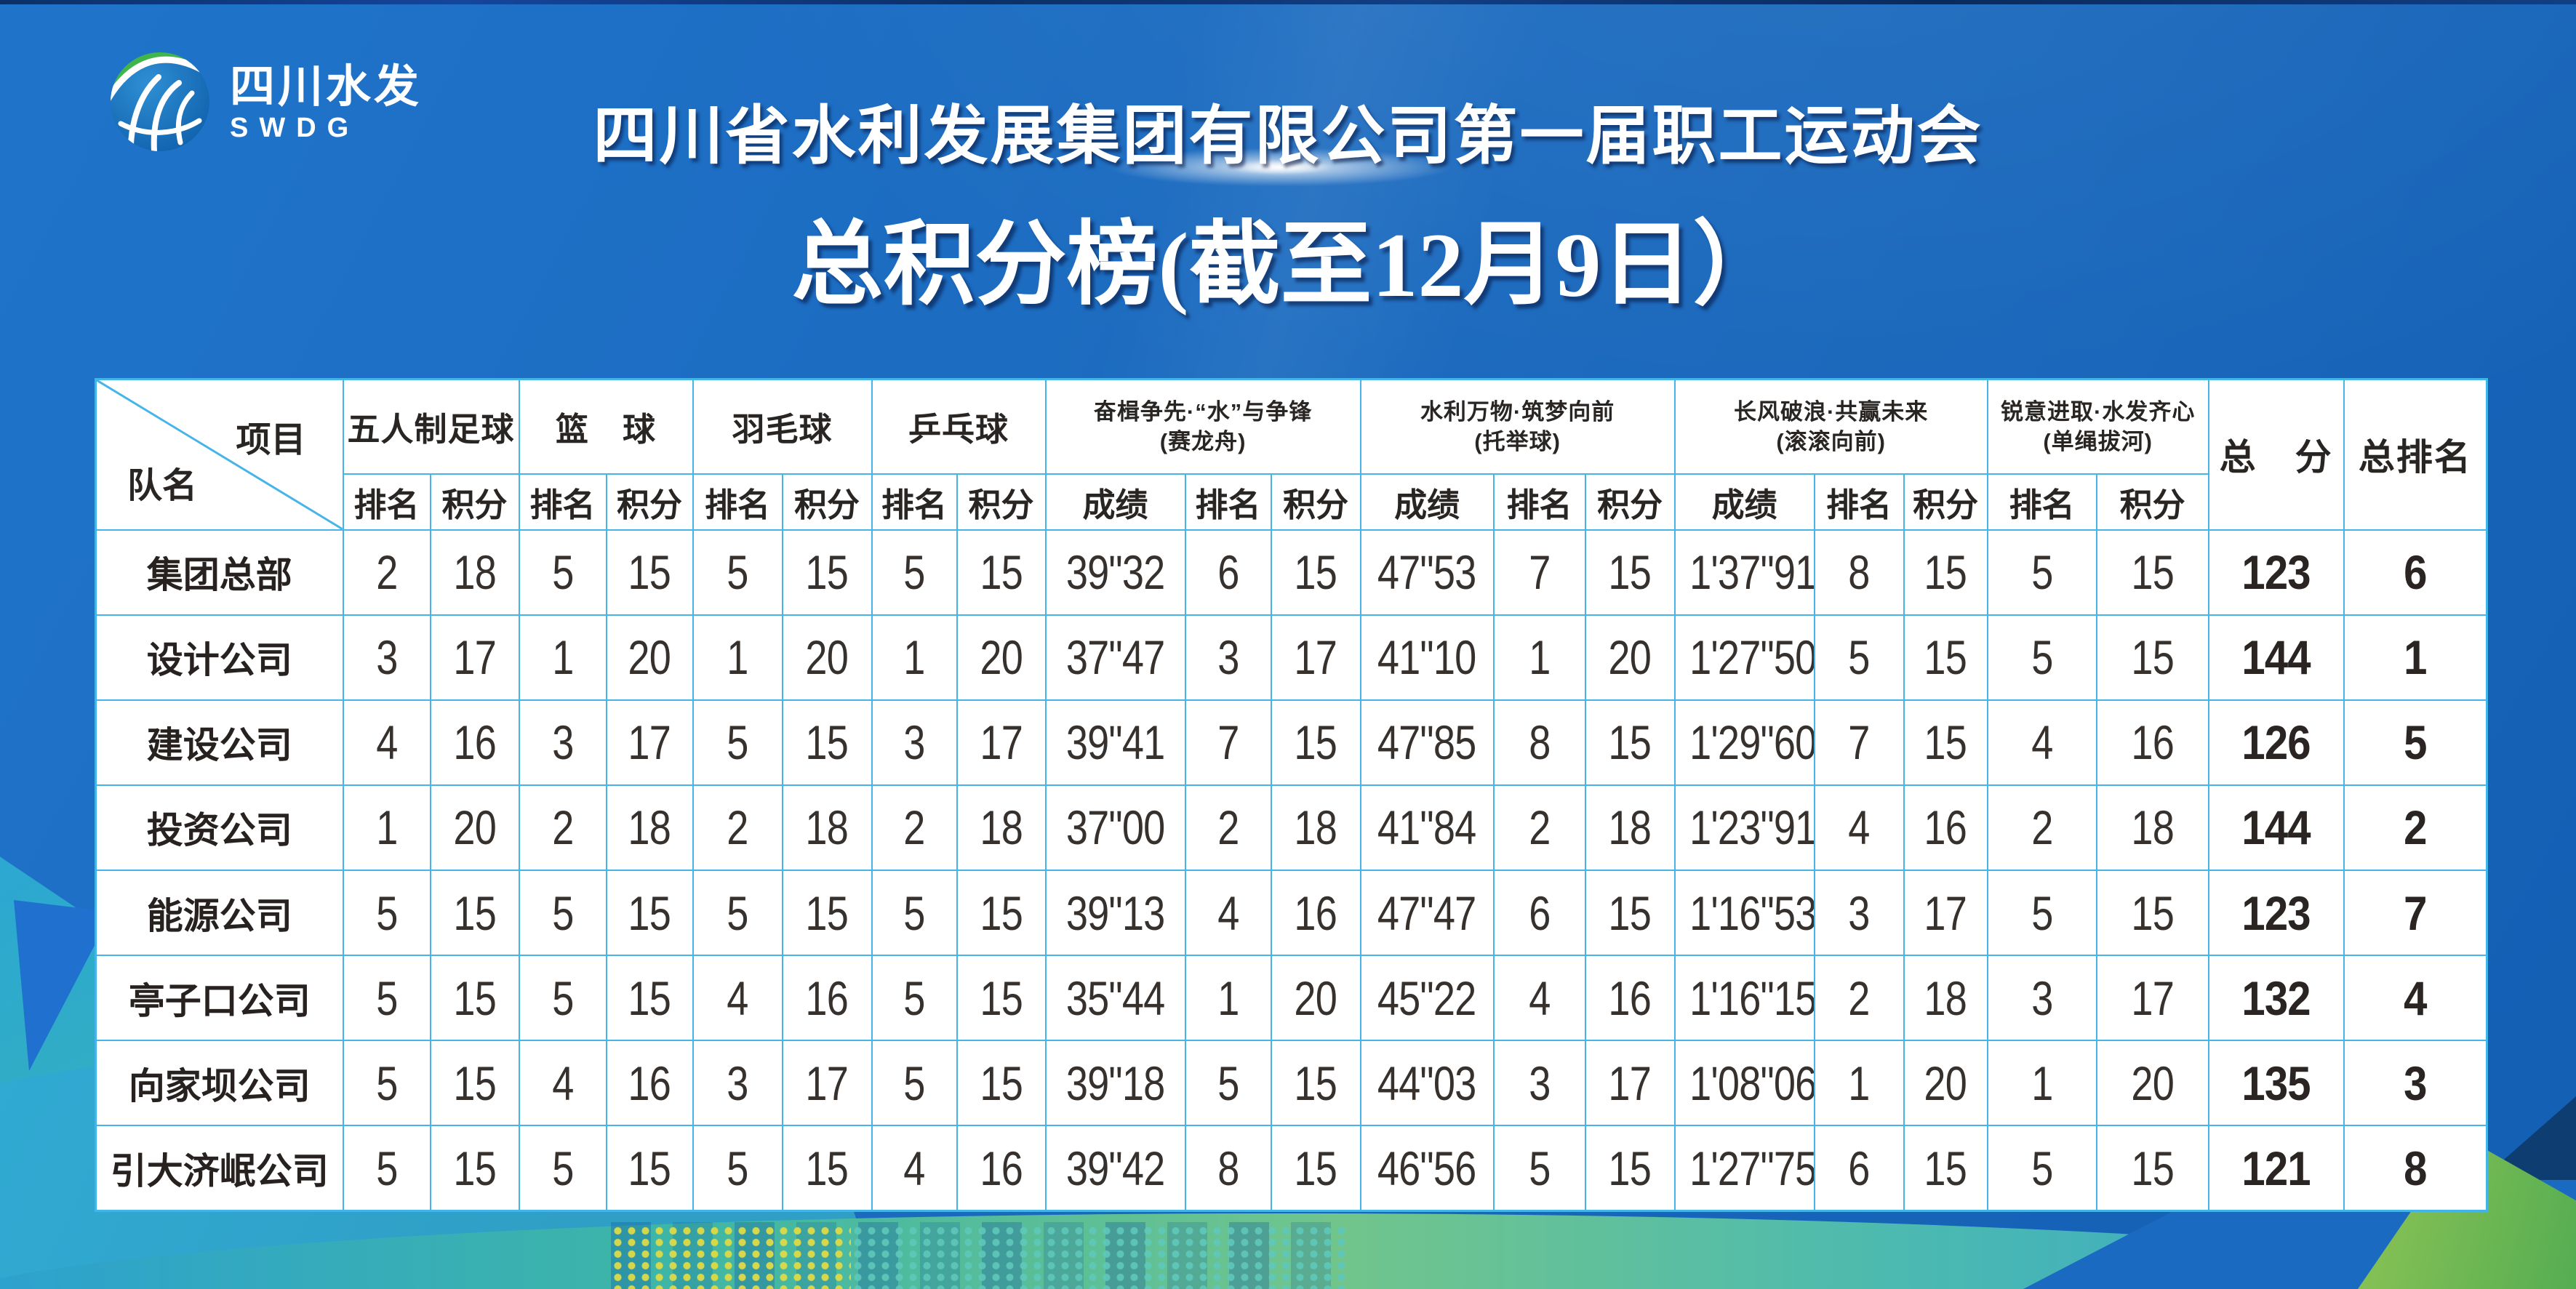 Image resolution: width=2576 pixels, height=1289 pixels. Describe the element at coordinates (2415, 998) in the screenshot. I see `total-rank-cell: 4` at that location.